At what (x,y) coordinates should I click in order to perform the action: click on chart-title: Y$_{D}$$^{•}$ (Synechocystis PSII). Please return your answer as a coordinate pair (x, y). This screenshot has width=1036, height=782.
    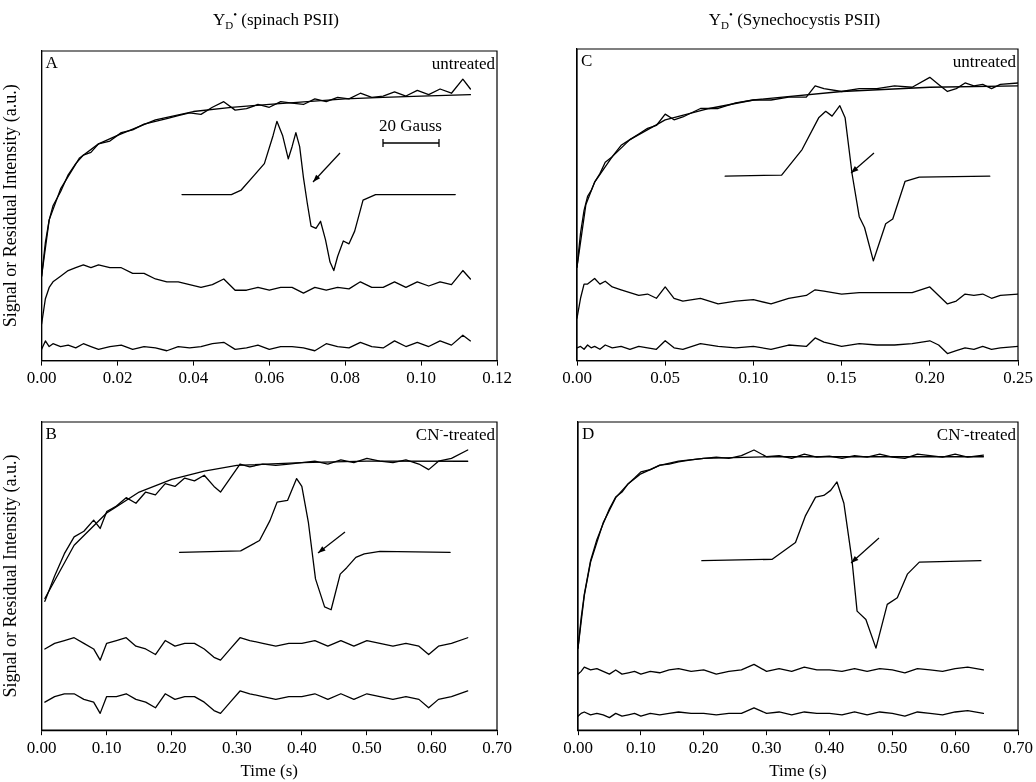
    Looking at the image, I should click on (794, 20).